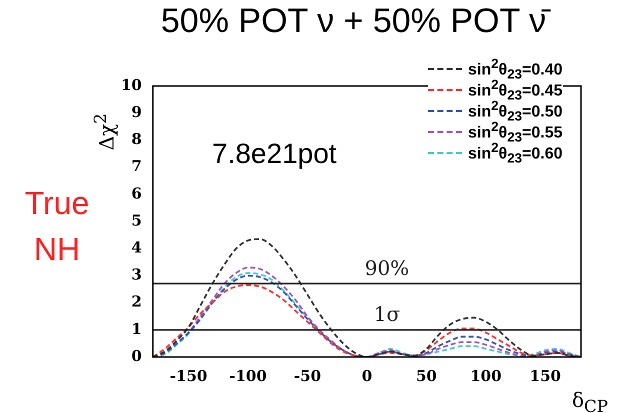 The height and width of the screenshot is (413, 627). I want to click on y-tick-label: 2, so click(136, 301).